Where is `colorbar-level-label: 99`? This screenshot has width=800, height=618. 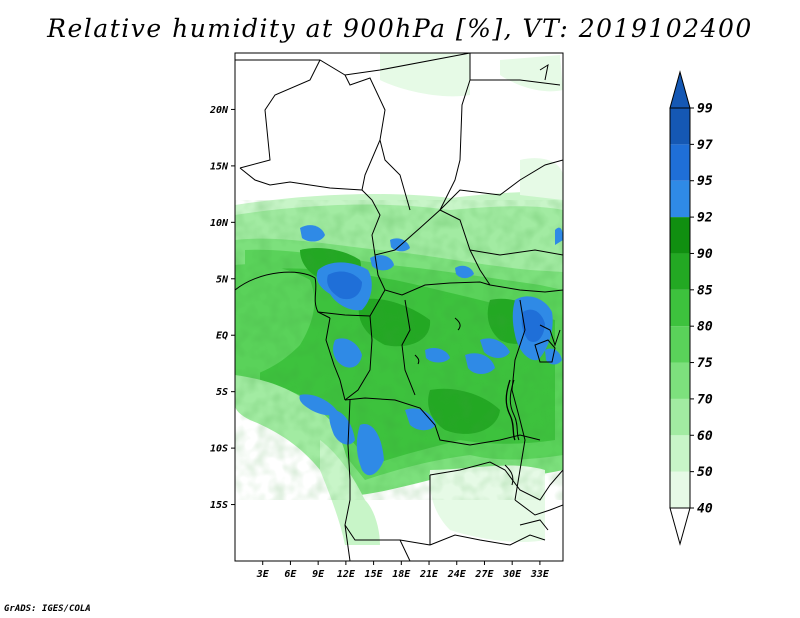
colorbar-level-label: 99 is located at coordinates (705, 109).